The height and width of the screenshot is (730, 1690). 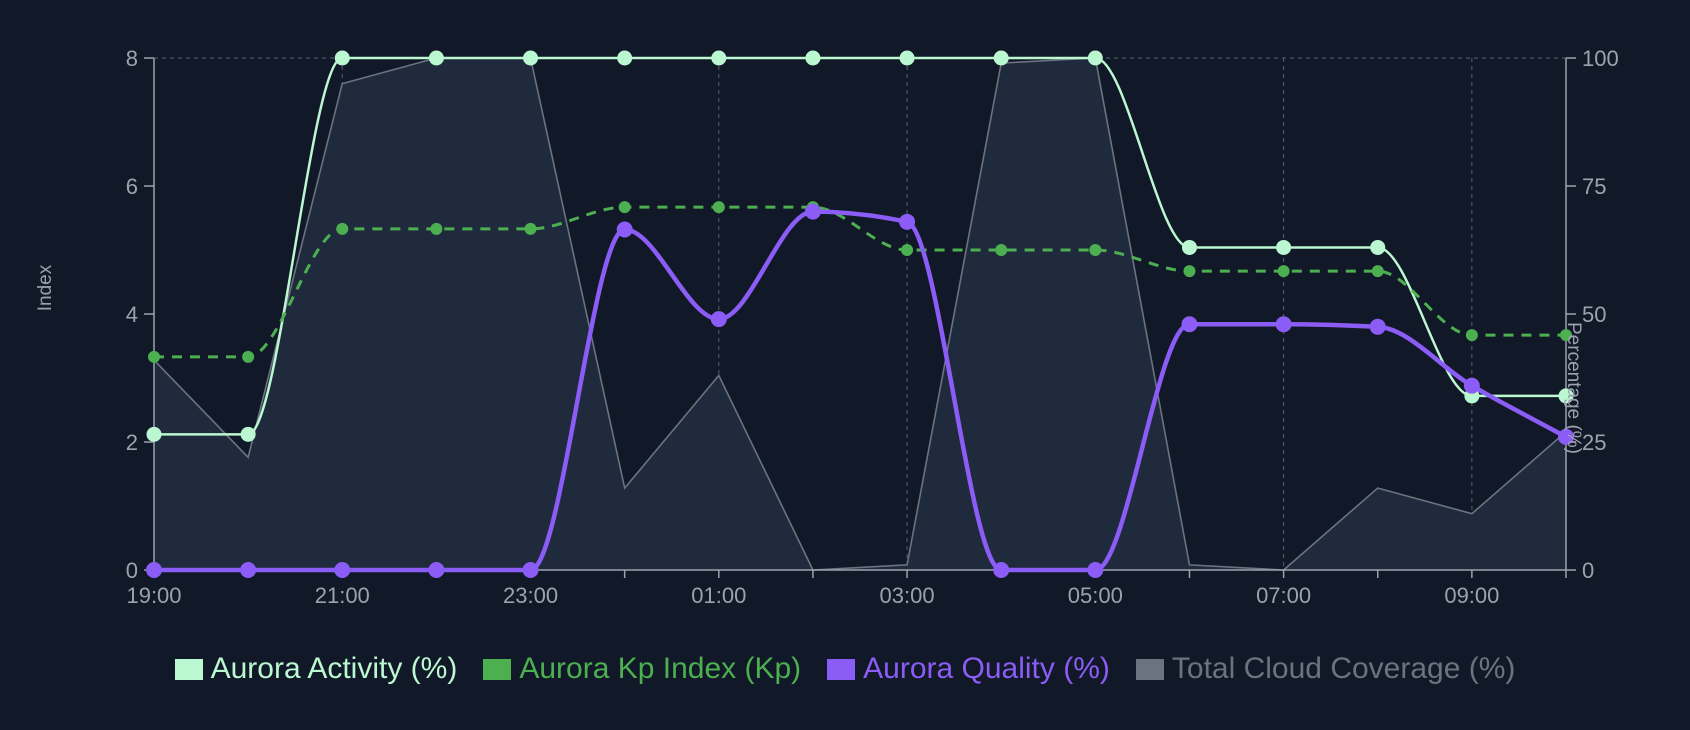 What do you see at coordinates (1594, 442) in the screenshot?
I see `y-right-tick-label: 25` at bounding box center [1594, 442].